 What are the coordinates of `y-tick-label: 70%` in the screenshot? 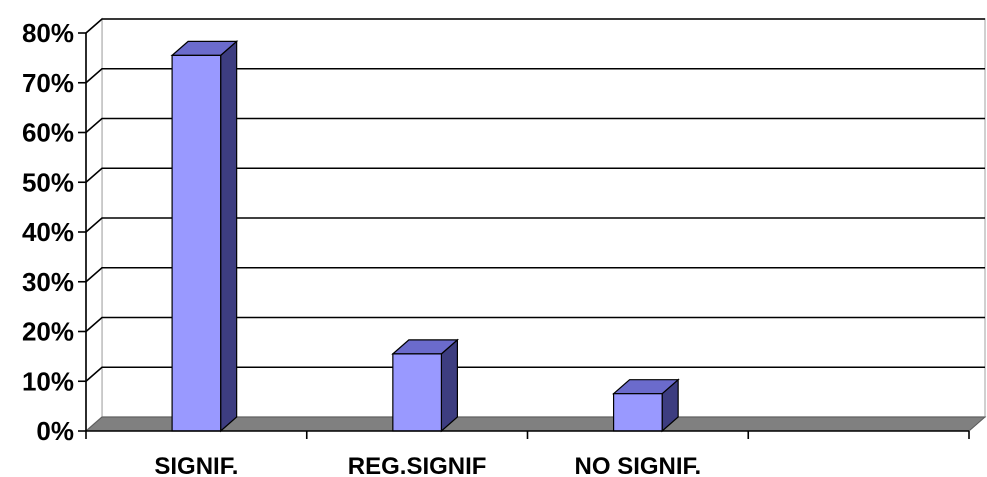 It's located at (48, 83).